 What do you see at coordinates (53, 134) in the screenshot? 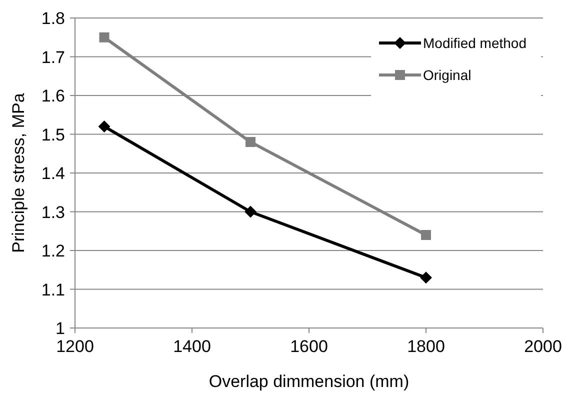
I see `y-tick-label: 1.5` at bounding box center [53, 134].